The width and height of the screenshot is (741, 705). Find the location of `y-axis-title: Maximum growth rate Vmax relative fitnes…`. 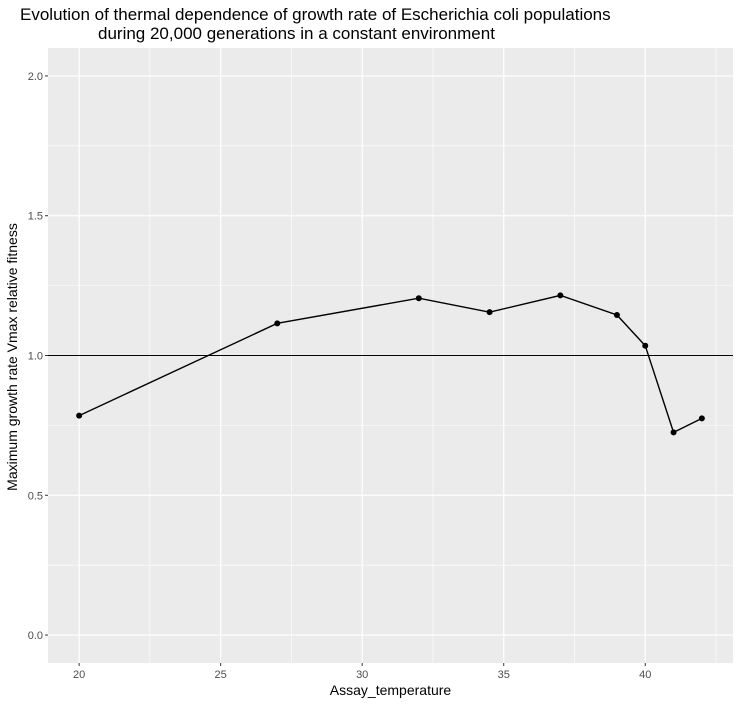

y-axis-title: Maximum growth rate Vmax relative fitnes… is located at coordinates (12, 357).